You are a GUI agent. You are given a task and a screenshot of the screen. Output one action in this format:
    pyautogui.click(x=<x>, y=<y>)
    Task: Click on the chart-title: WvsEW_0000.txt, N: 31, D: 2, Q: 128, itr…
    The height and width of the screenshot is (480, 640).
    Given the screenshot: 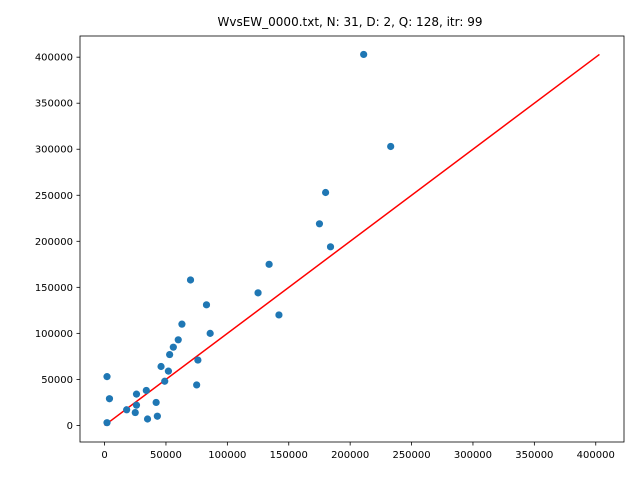 What is the action you would take?
    pyautogui.click(x=350, y=22)
    